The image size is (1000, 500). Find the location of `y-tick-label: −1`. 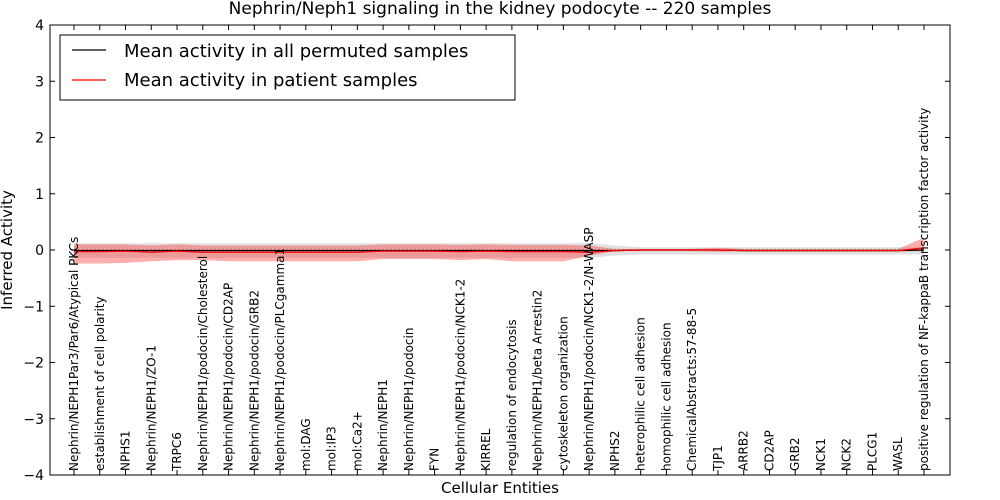

y-tick-label: −1 is located at coordinates (33, 307).